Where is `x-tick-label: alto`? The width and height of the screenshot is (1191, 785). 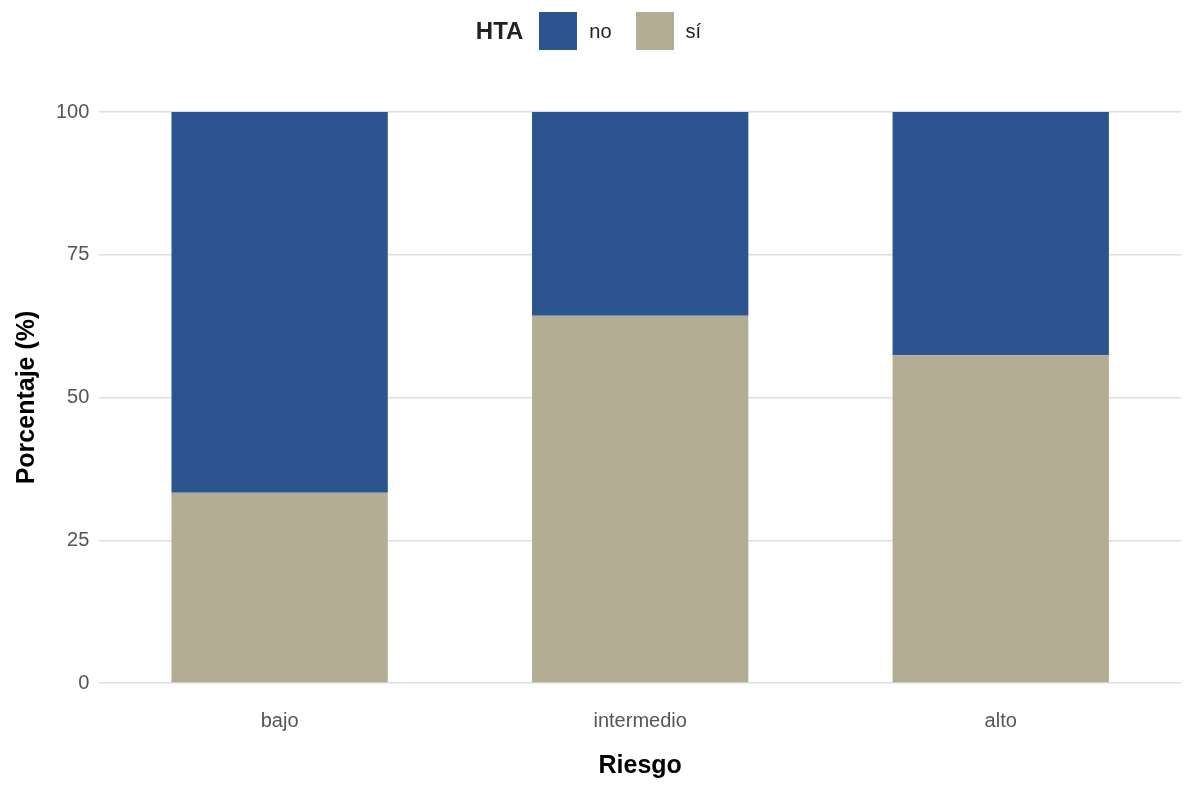 x-tick-label: alto is located at coordinates (1000, 719).